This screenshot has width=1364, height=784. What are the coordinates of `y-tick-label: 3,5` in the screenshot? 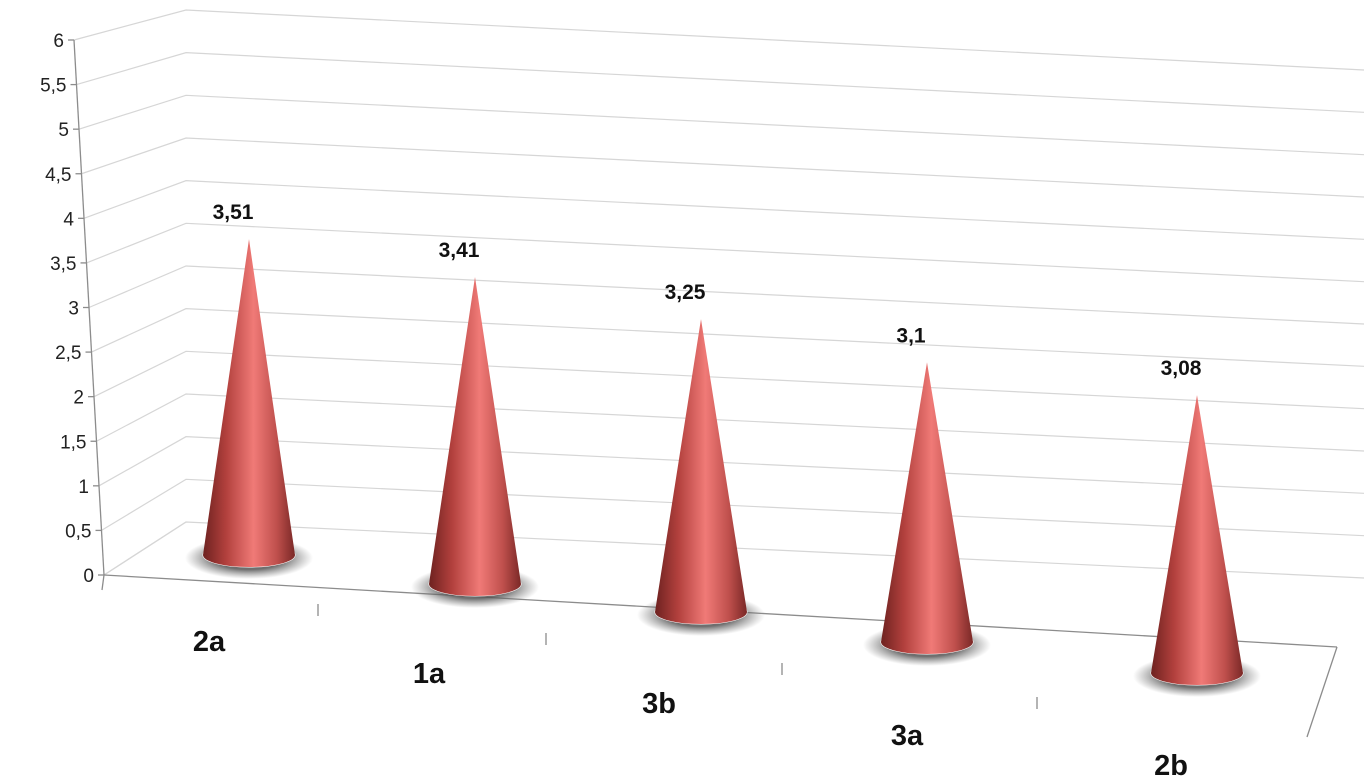 It's located at (63, 264).